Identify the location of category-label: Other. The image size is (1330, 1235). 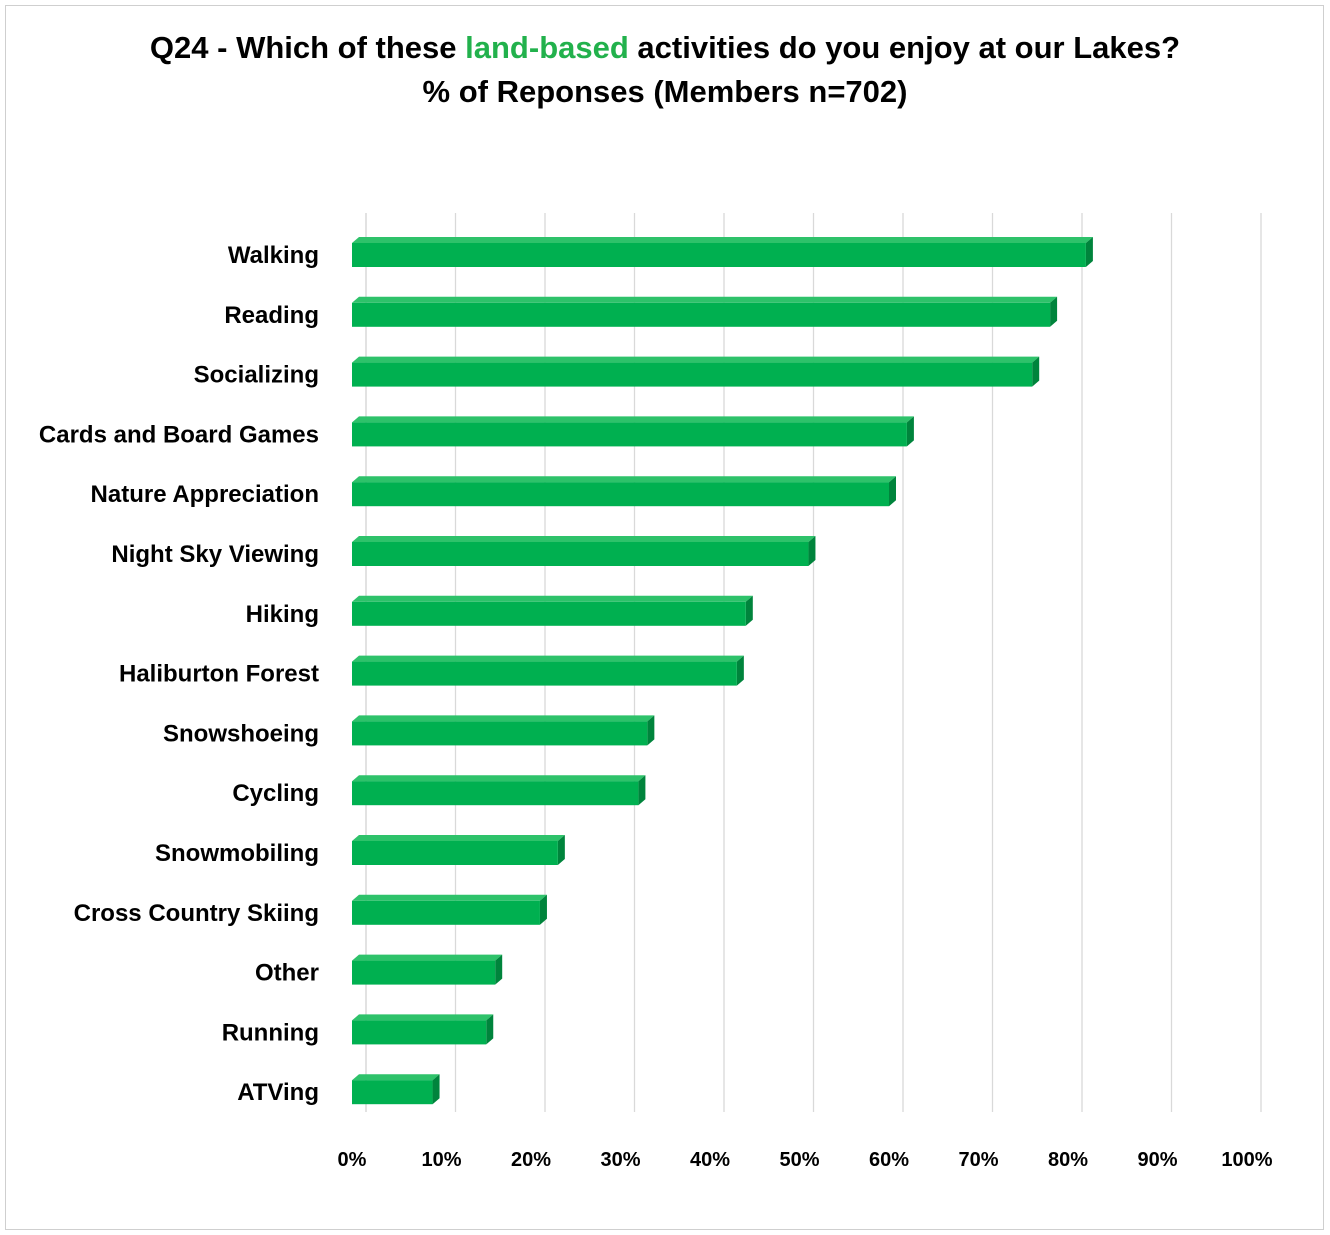
(287, 973).